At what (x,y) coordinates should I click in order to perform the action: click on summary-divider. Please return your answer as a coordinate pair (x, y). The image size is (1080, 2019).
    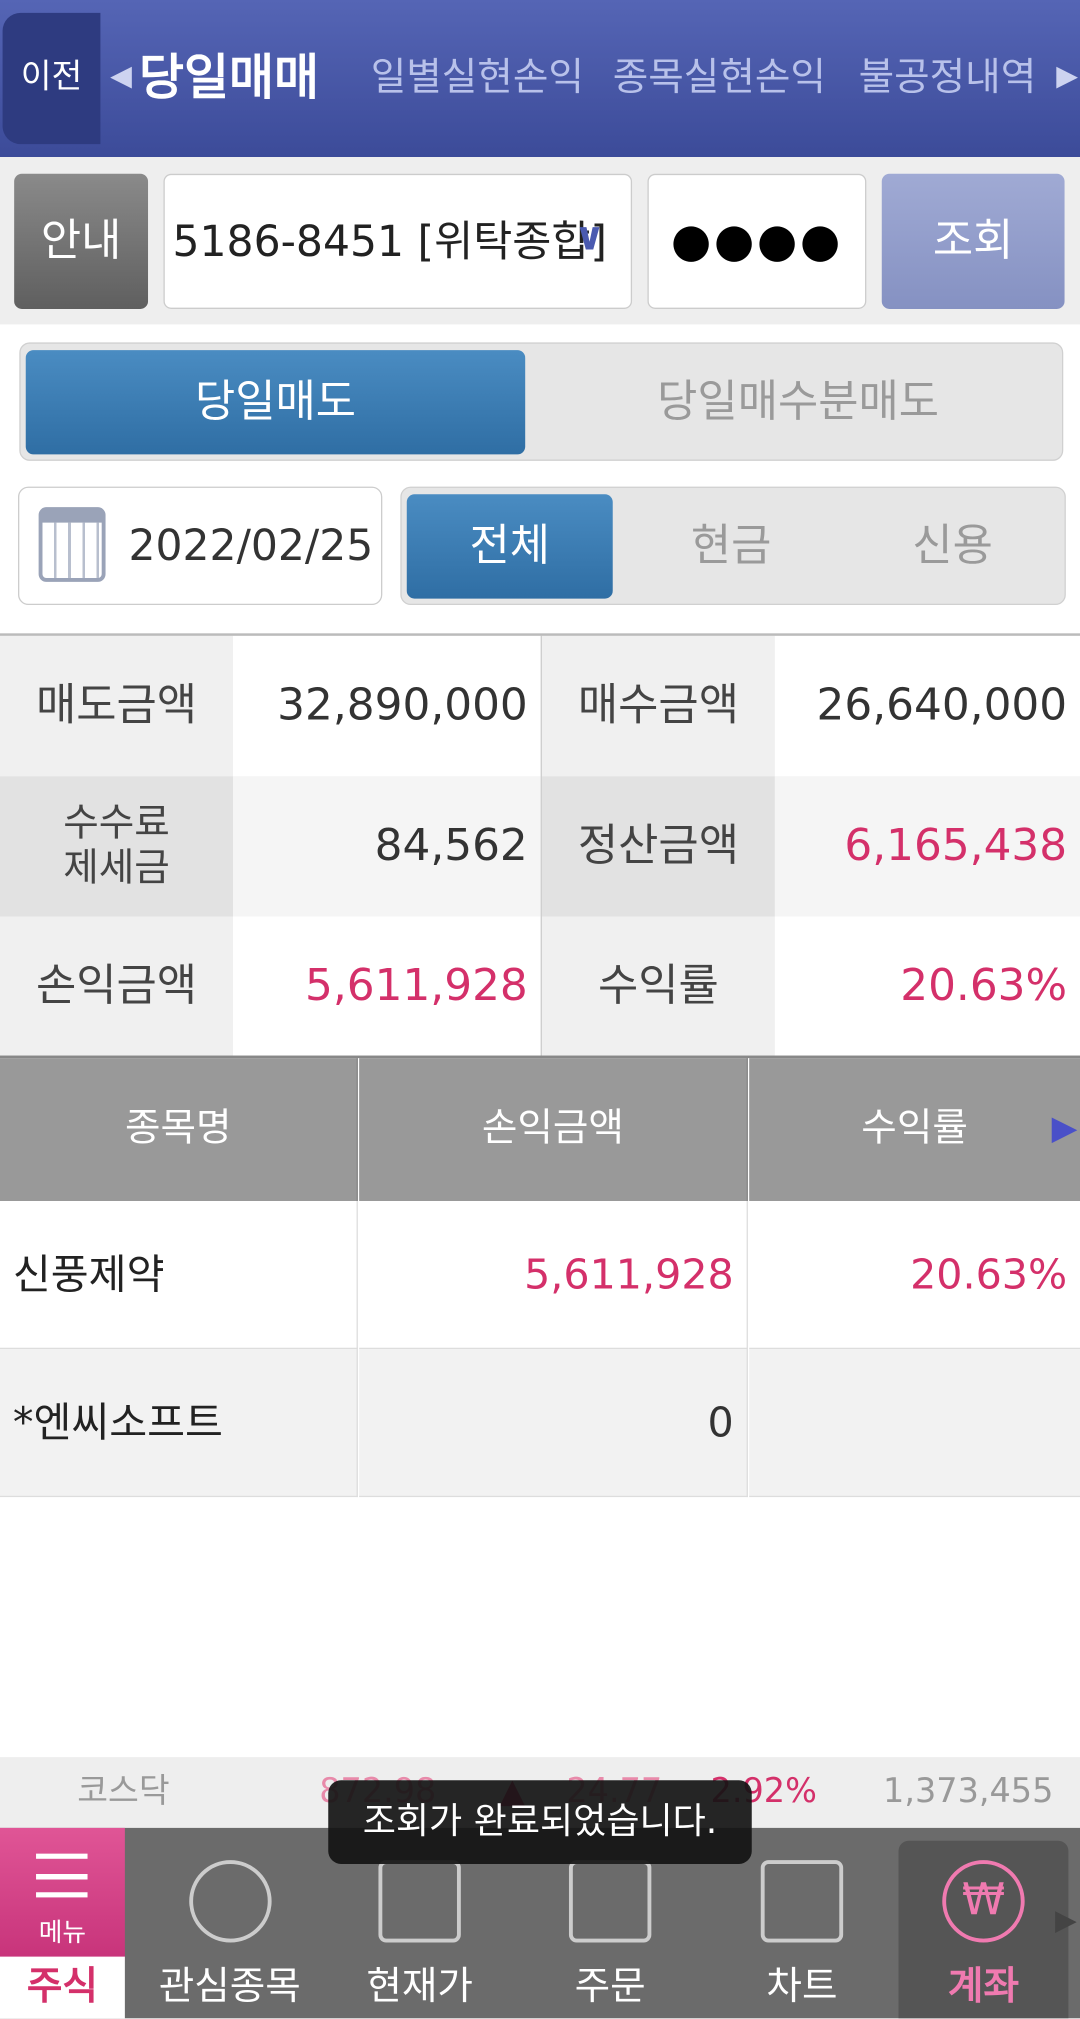
    Looking at the image, I should click on (541, 847).